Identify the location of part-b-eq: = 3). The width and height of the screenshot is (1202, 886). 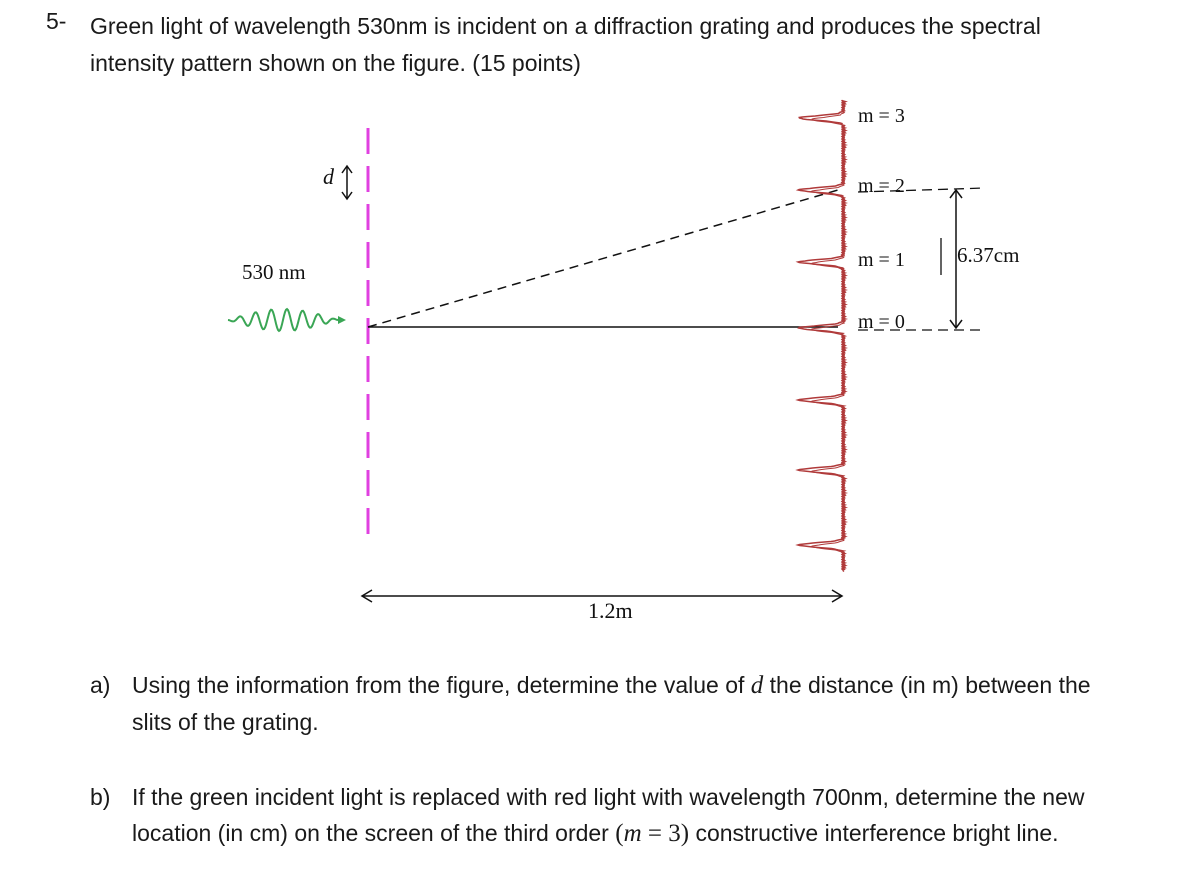
(665, 833).